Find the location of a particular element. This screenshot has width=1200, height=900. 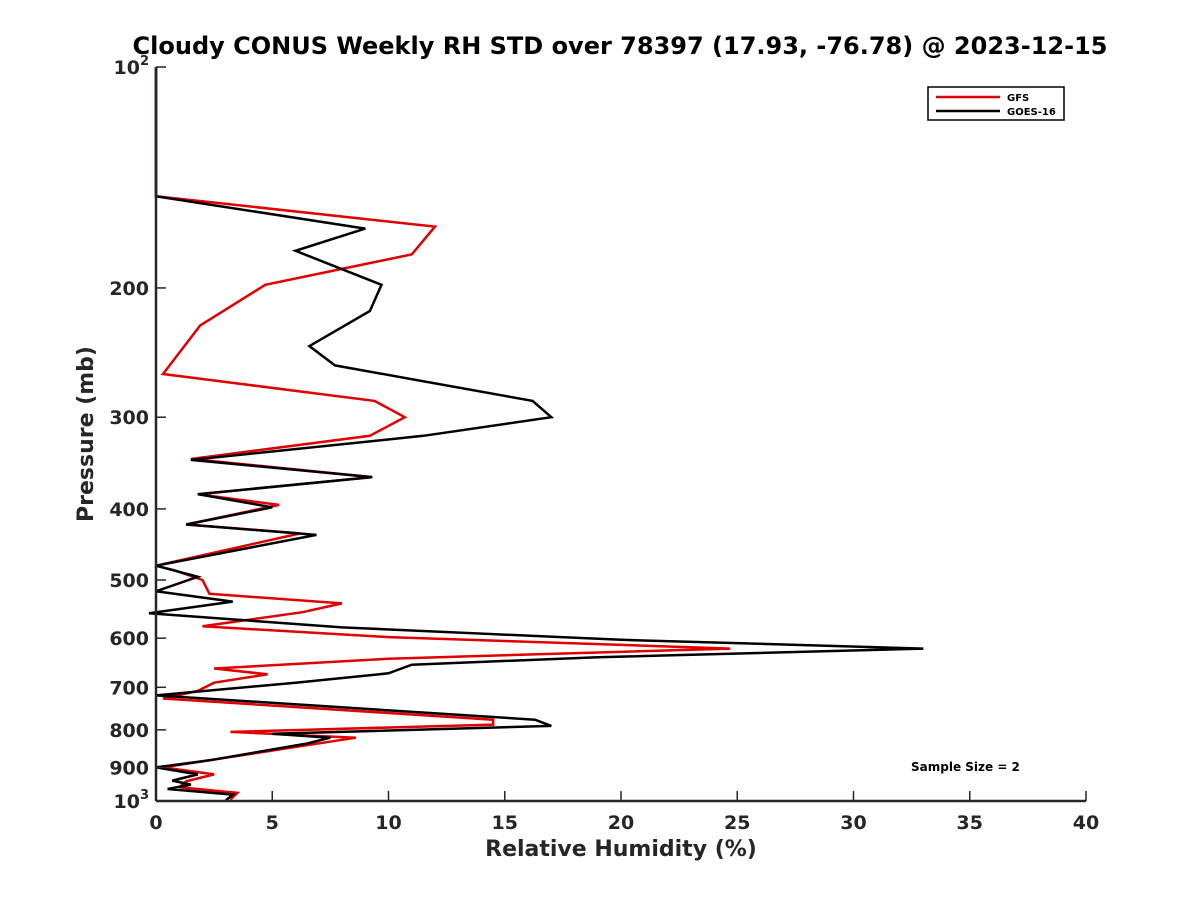

sample-size-annotation: Sample Size = 2 is located at coordinates (965, 767).